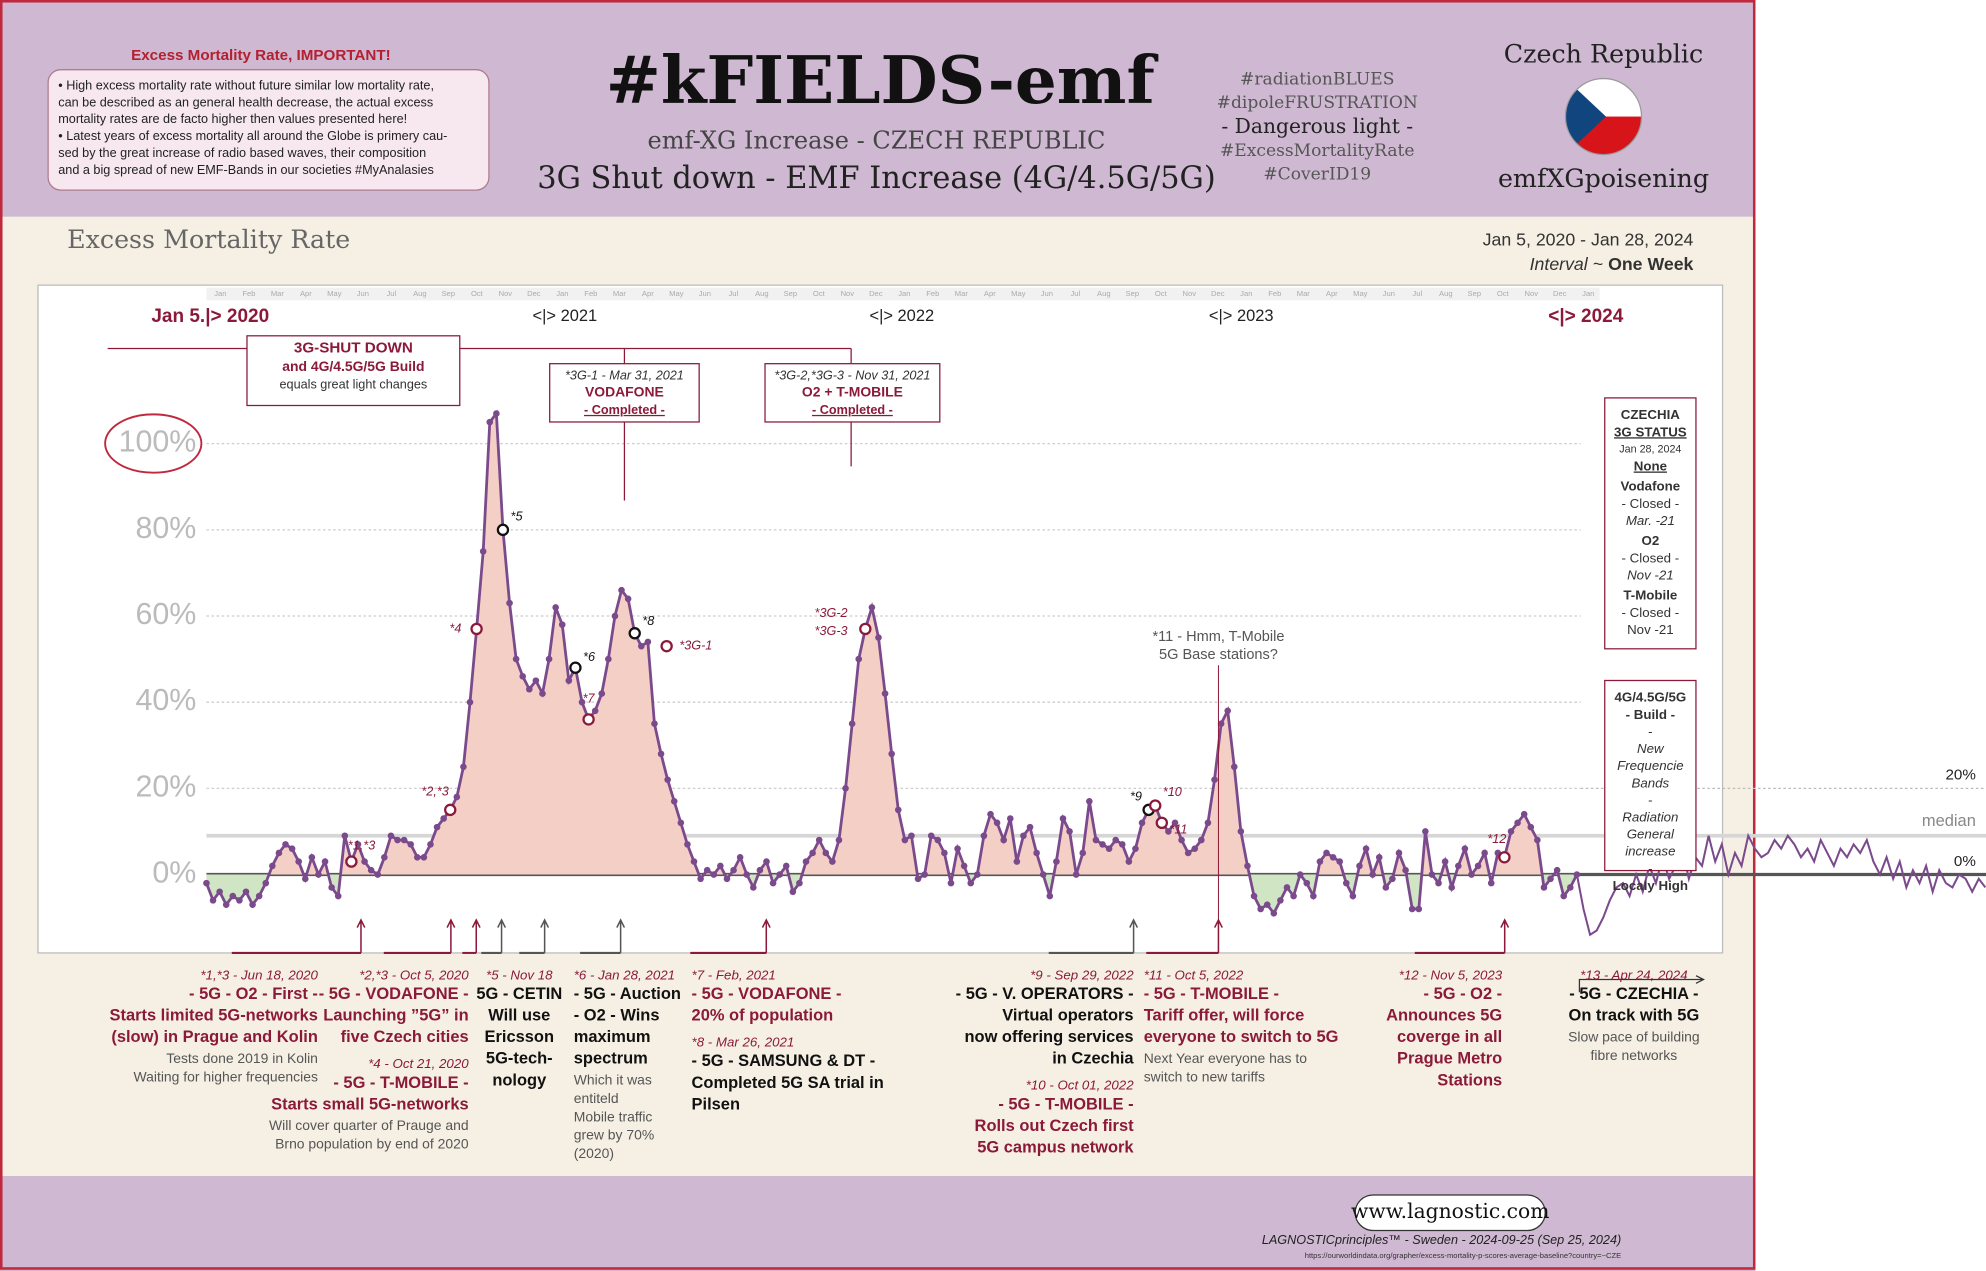  Describe the element at coordinates (788, 1083) in the screenshot. I see `event-line: Completed 5G SA trial in` at that location.